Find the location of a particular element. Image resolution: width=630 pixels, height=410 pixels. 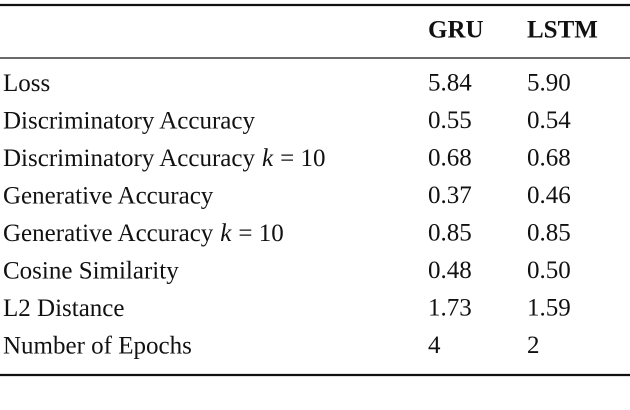

cell-value: 4 is located at coordinates (434, 345).